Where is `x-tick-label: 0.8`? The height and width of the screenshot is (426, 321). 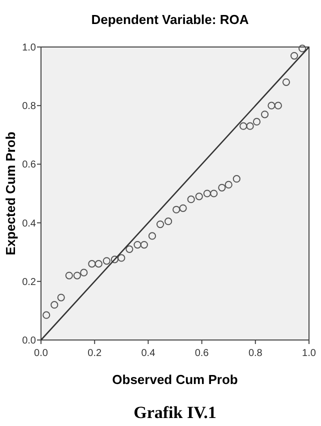
x-tick-label: 0.8 is located at coordinates (255, 353).